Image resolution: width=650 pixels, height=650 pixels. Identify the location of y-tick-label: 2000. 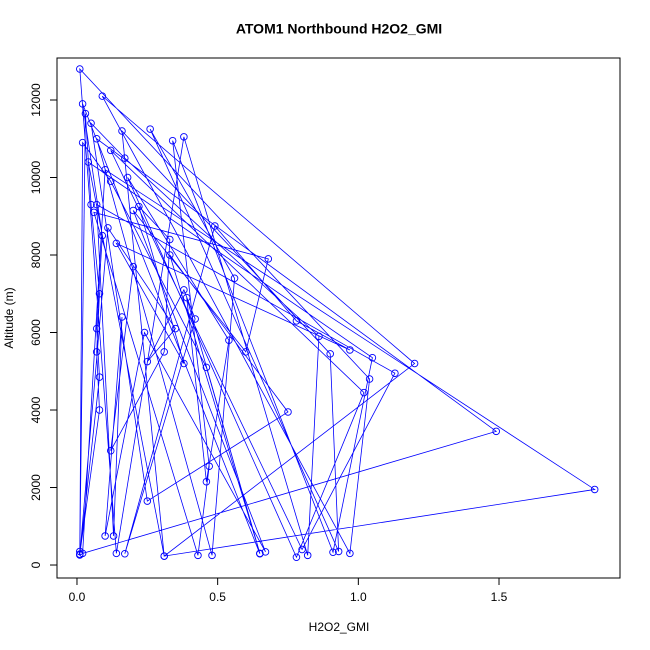
(36, 487).